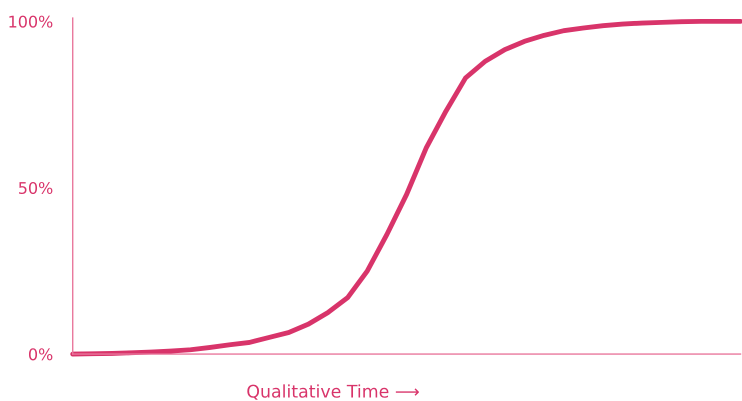 The image size is (742, 401). What do you see at coordinates (30, 22) in the screenshot?
I see `y-tick-label: 100%` at bounding box center [30, 22].